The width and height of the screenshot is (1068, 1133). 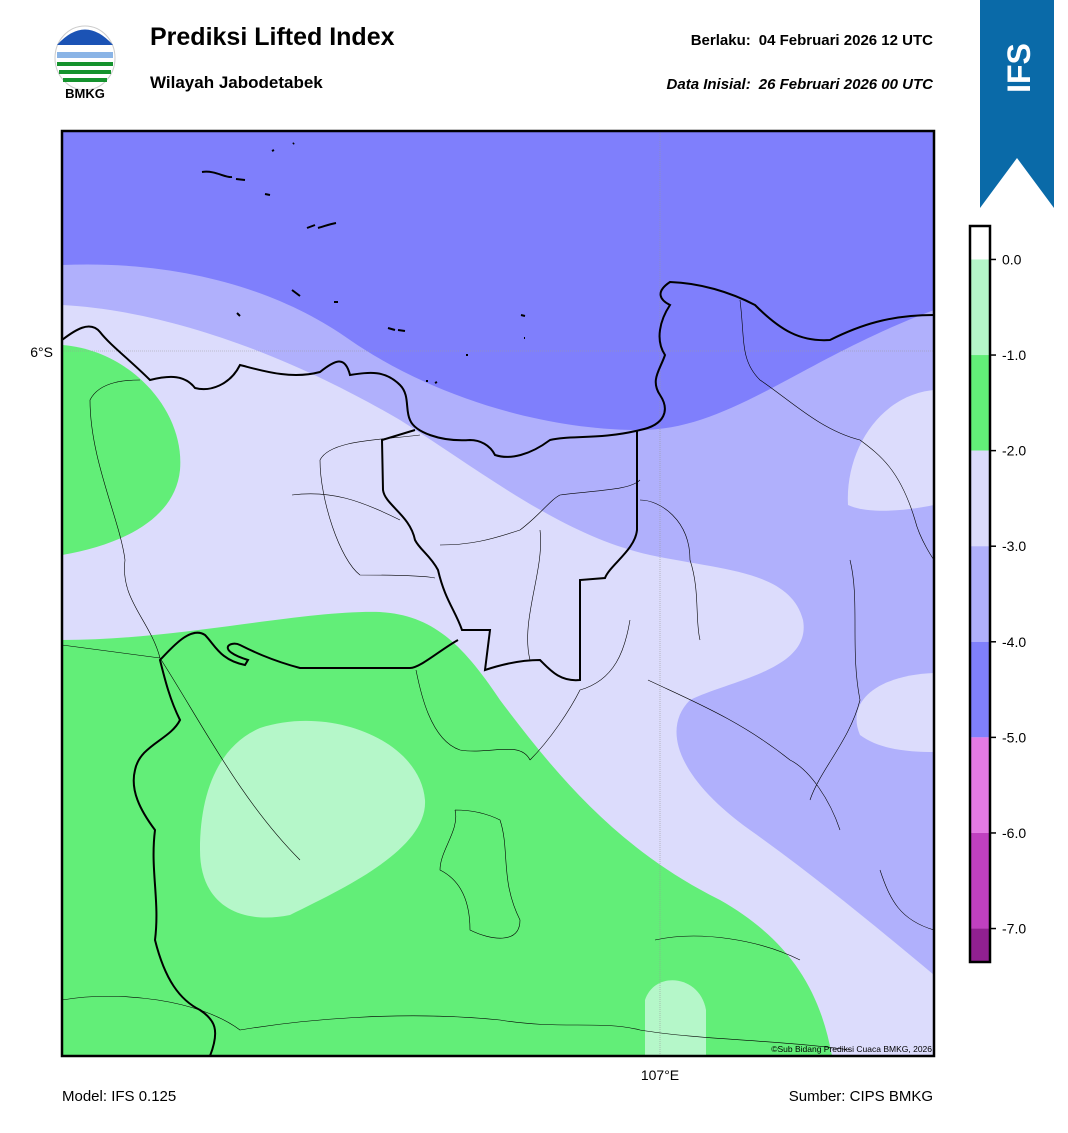 I want to click on banner, so click(x=1017, y=104).